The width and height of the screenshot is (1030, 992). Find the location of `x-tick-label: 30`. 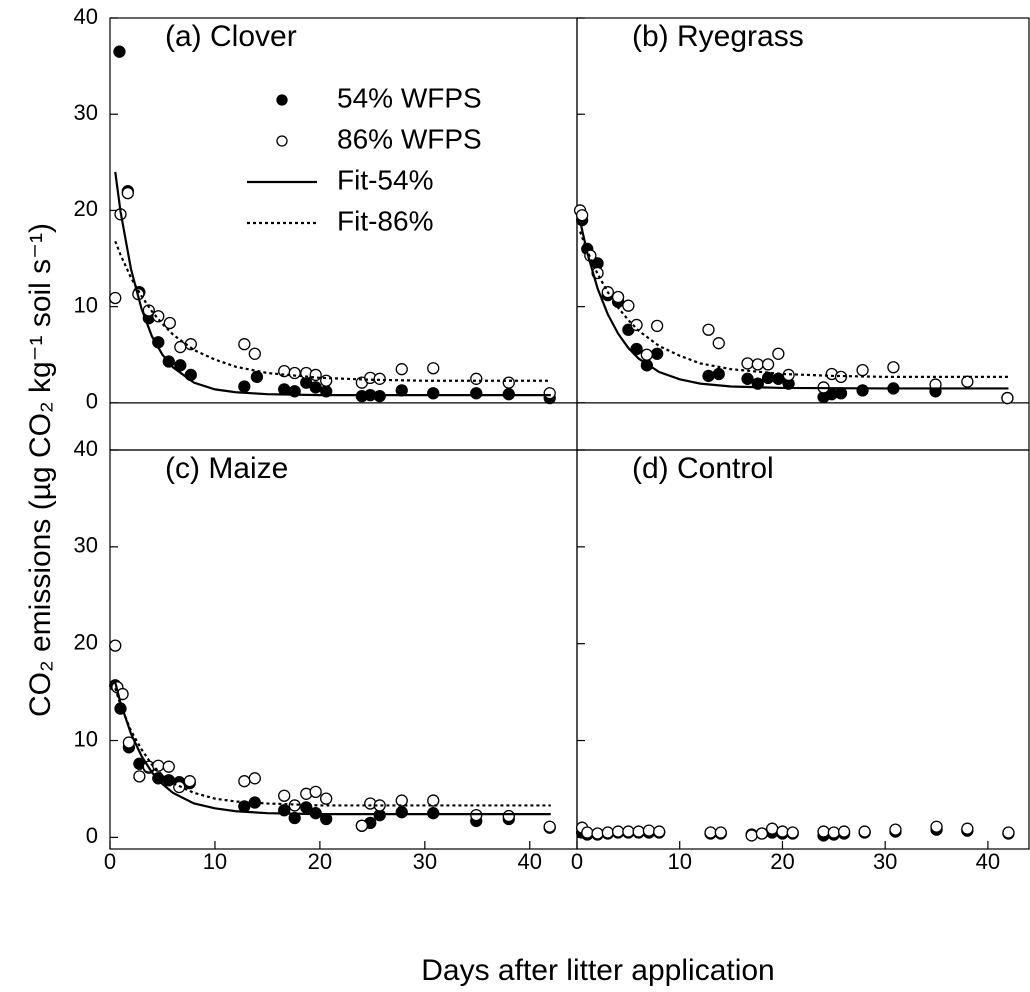

x-tick-label: 30 is located at coordinates (885, 861).